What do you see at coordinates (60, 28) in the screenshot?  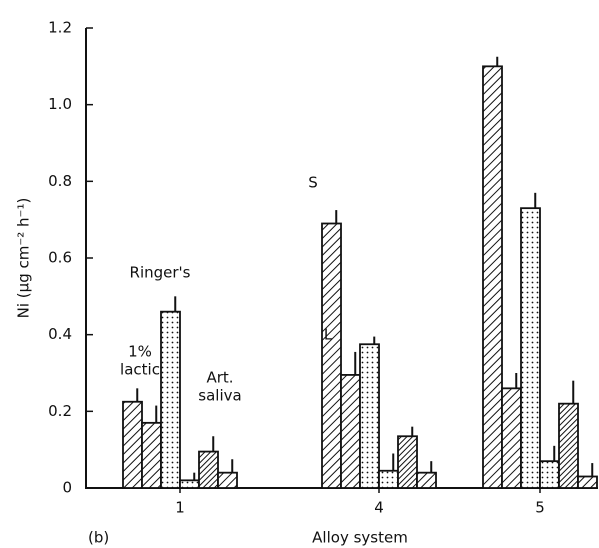 I see `y-tick-label: 1.2` at bounding box center [60, 28].